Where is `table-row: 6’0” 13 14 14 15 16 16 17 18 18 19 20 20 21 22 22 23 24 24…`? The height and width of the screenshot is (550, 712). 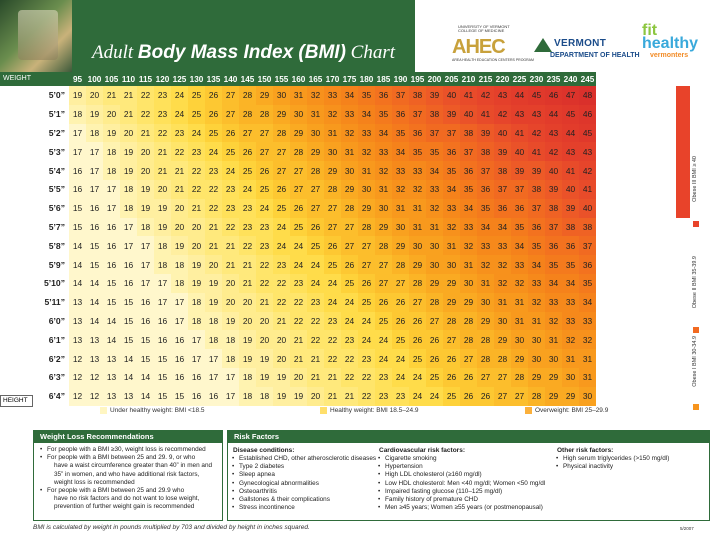
table-row: 6’0” 13 14 14 15 16 16 17 18 18 19 20 20 21 22 22 23 24 24… is located at coordinates (314, 321).